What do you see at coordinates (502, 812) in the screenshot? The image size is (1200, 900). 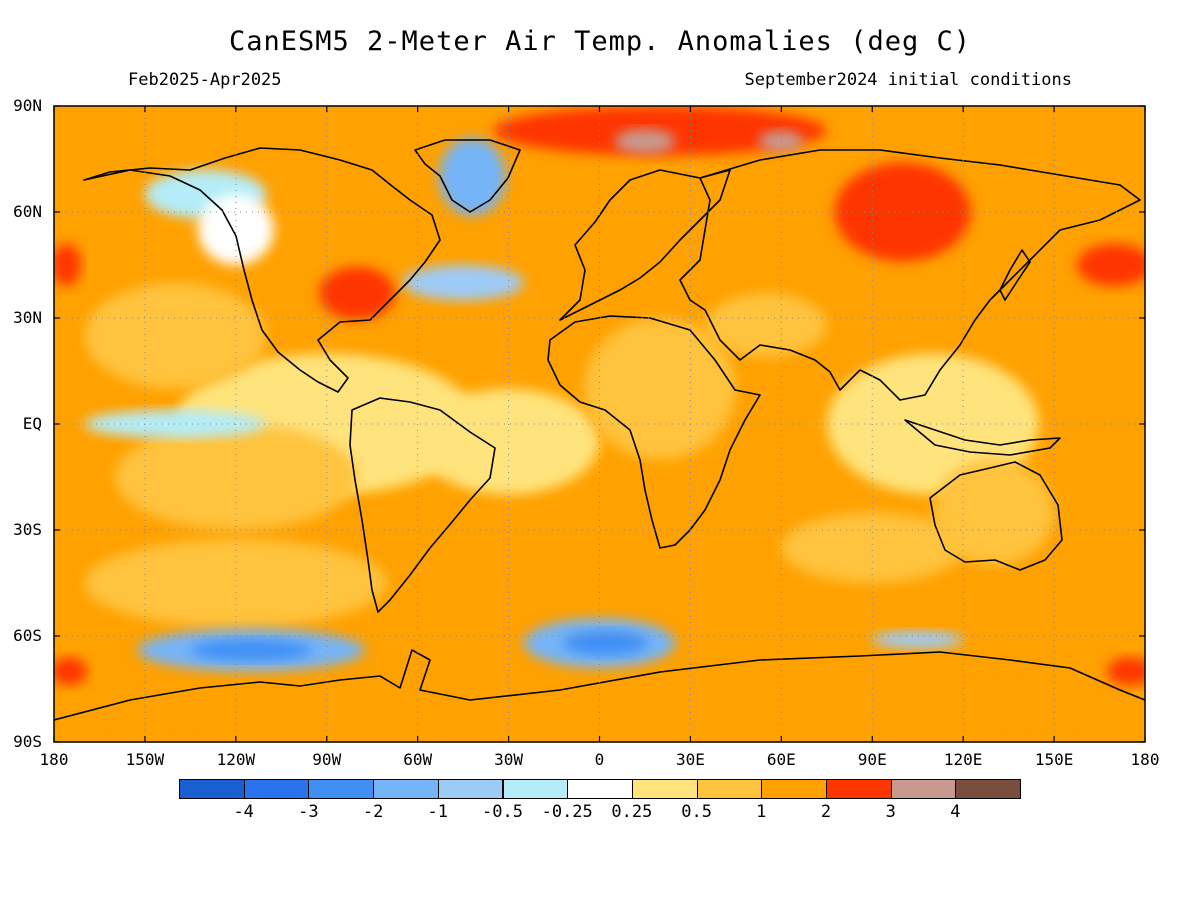 I see `colorbar-label: -0.5` at bounding box center [502, 812].